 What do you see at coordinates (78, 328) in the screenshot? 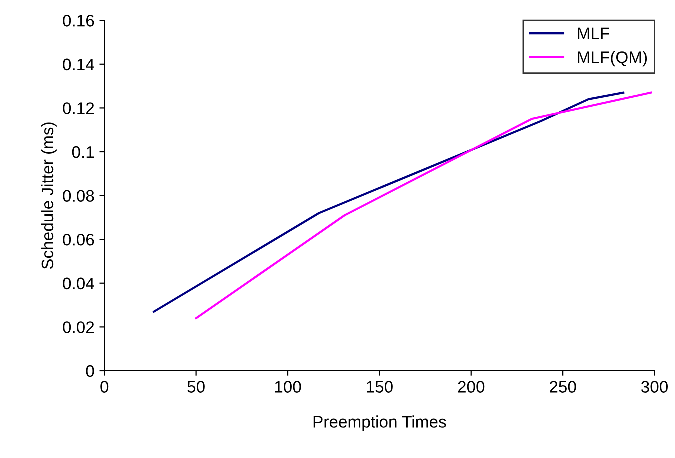
I see `y-tick-label: 0.02` at bounding box center [78, 328].